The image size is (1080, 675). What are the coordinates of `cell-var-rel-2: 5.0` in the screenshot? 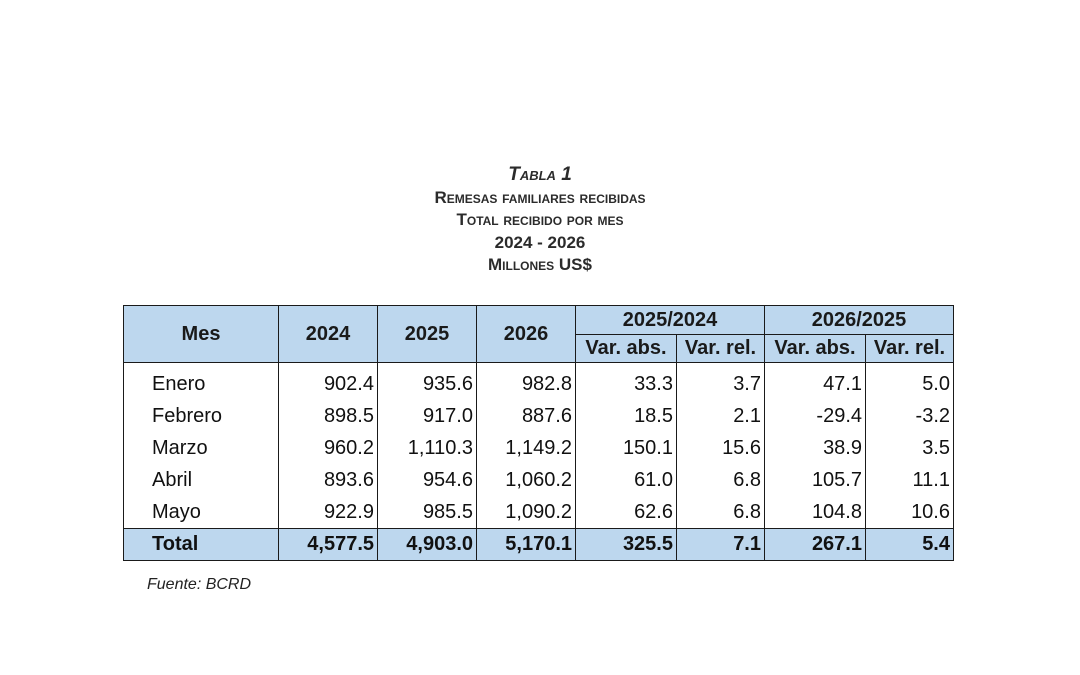 It's located at (909, 381).